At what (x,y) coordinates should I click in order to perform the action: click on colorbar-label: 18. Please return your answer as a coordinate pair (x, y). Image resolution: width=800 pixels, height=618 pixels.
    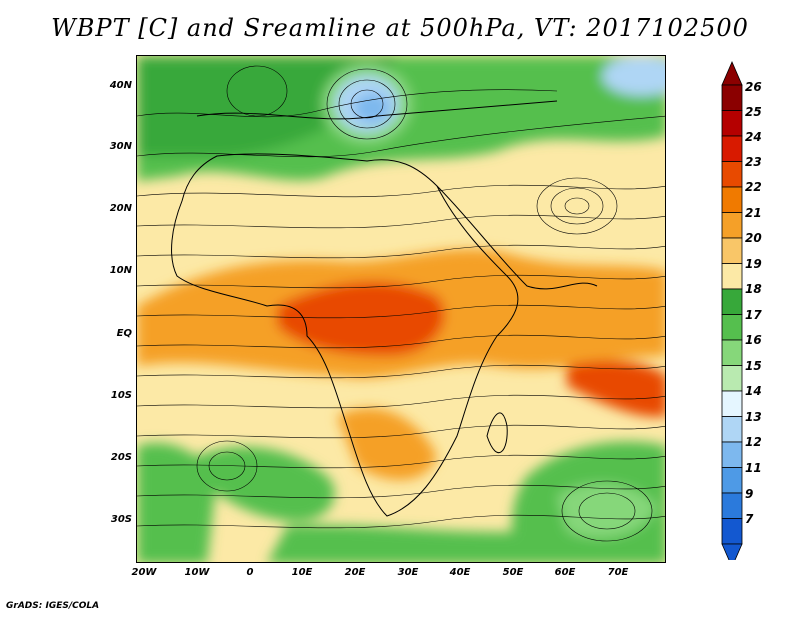
    Looking at the image, I should click on (753, 289).